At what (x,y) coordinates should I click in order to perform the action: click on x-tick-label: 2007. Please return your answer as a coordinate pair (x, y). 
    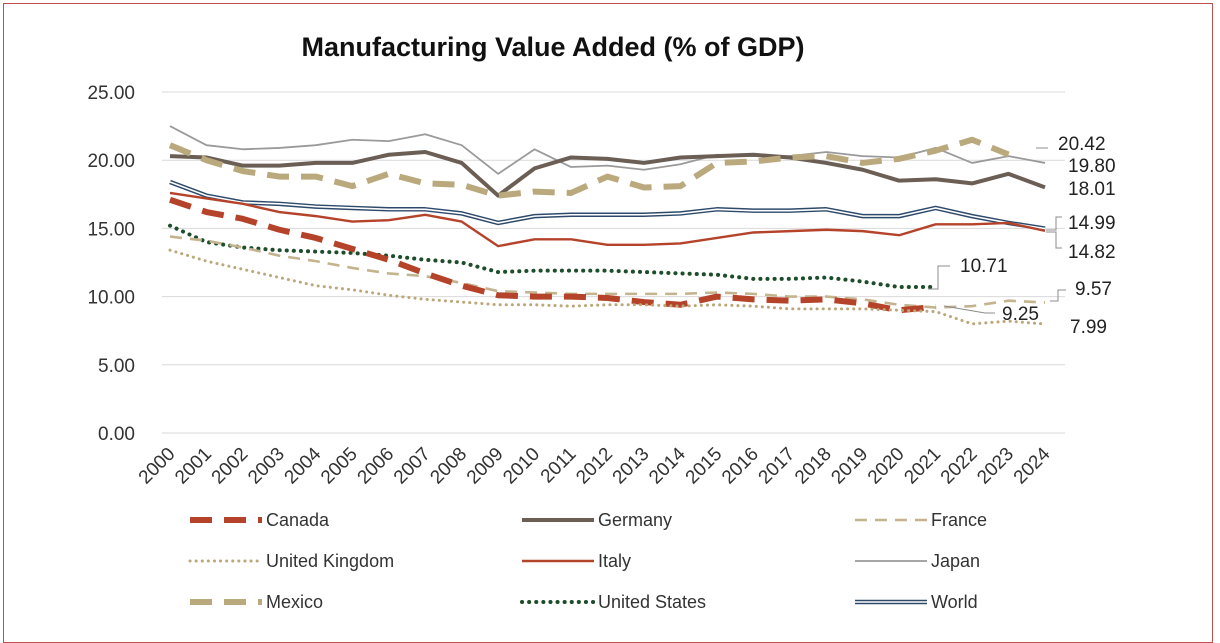
    Looking at the image, I should click on (412, 466).